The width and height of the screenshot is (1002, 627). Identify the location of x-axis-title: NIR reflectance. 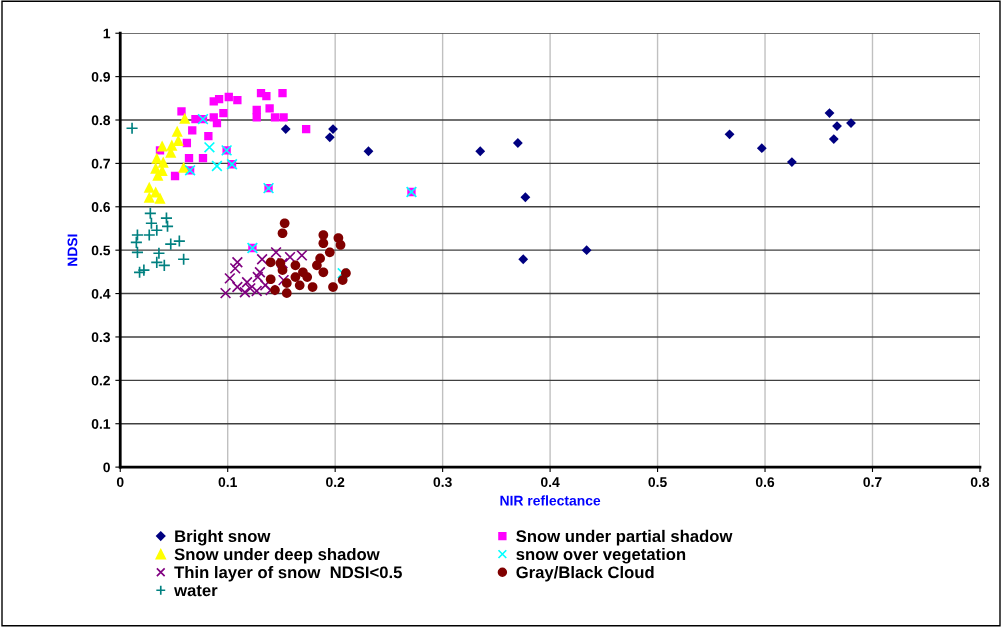
(550, 500).